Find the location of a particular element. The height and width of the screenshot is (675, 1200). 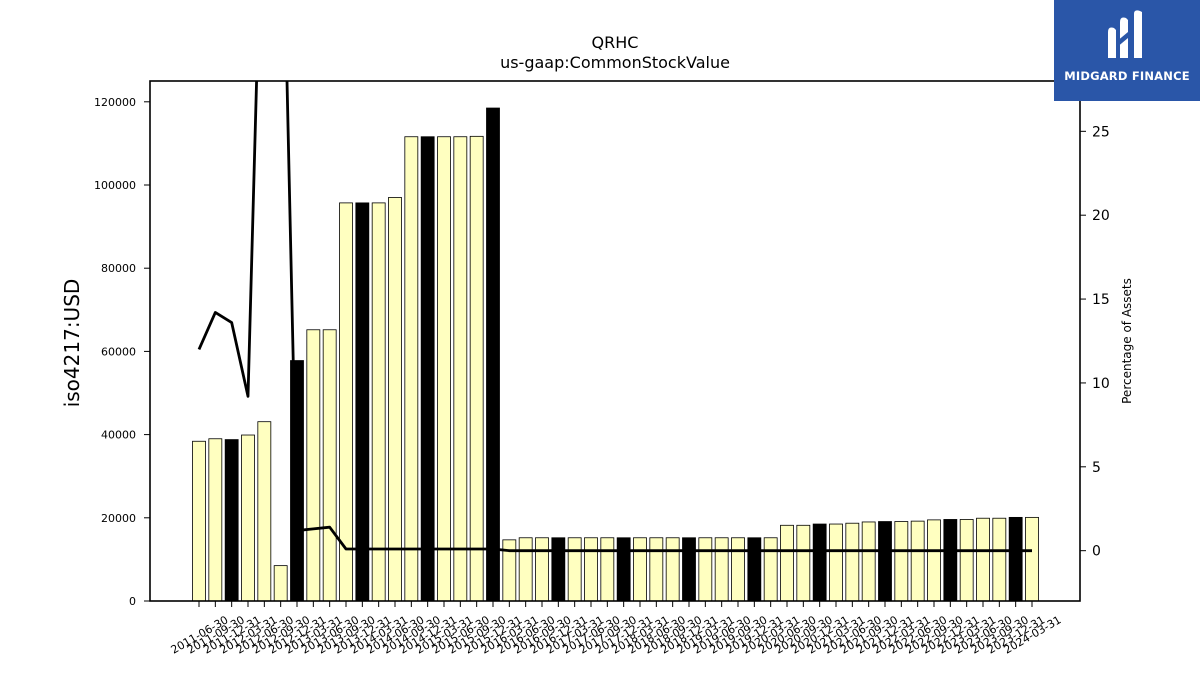

y-tick-label: 40000 is located at coordinates (118, 435).